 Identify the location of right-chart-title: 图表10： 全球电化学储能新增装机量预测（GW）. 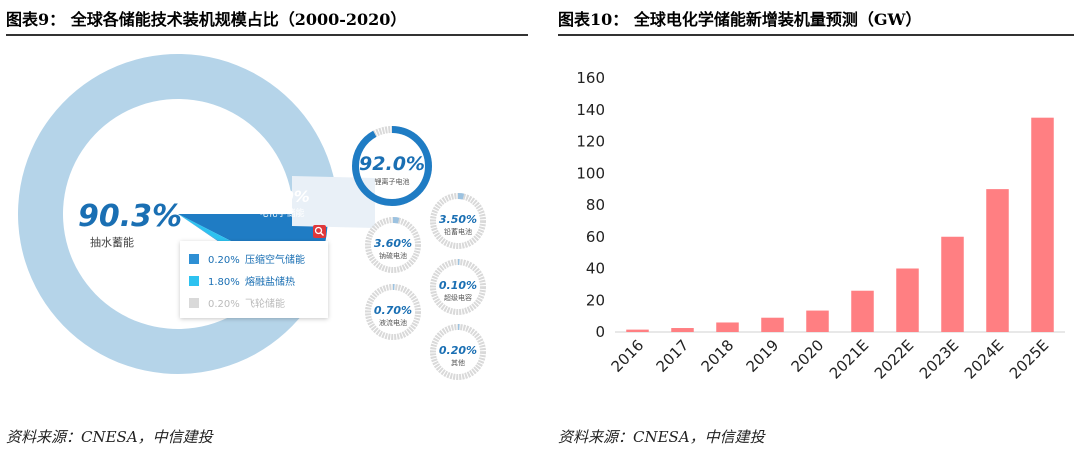
(740, 19).